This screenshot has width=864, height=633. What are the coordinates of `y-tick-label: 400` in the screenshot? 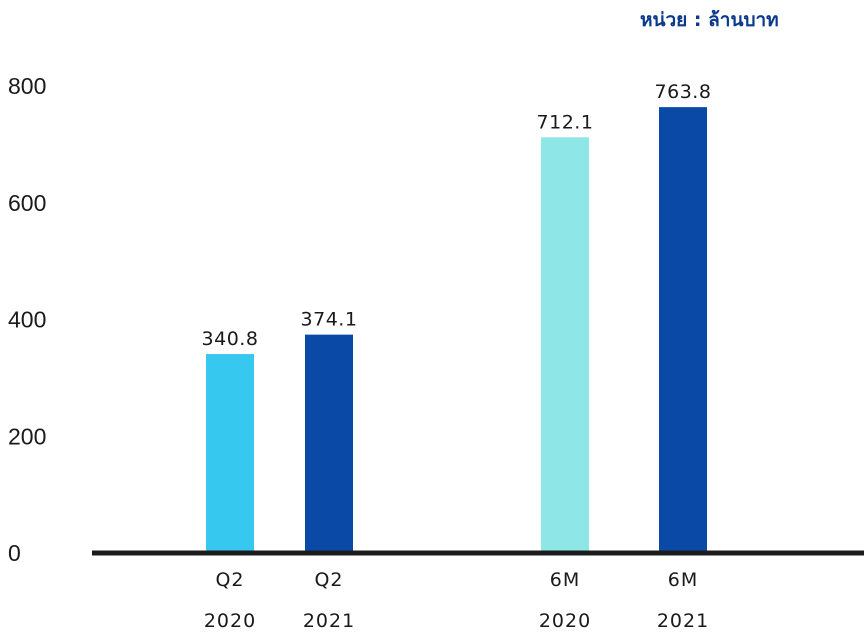 It's located at (27, 320).